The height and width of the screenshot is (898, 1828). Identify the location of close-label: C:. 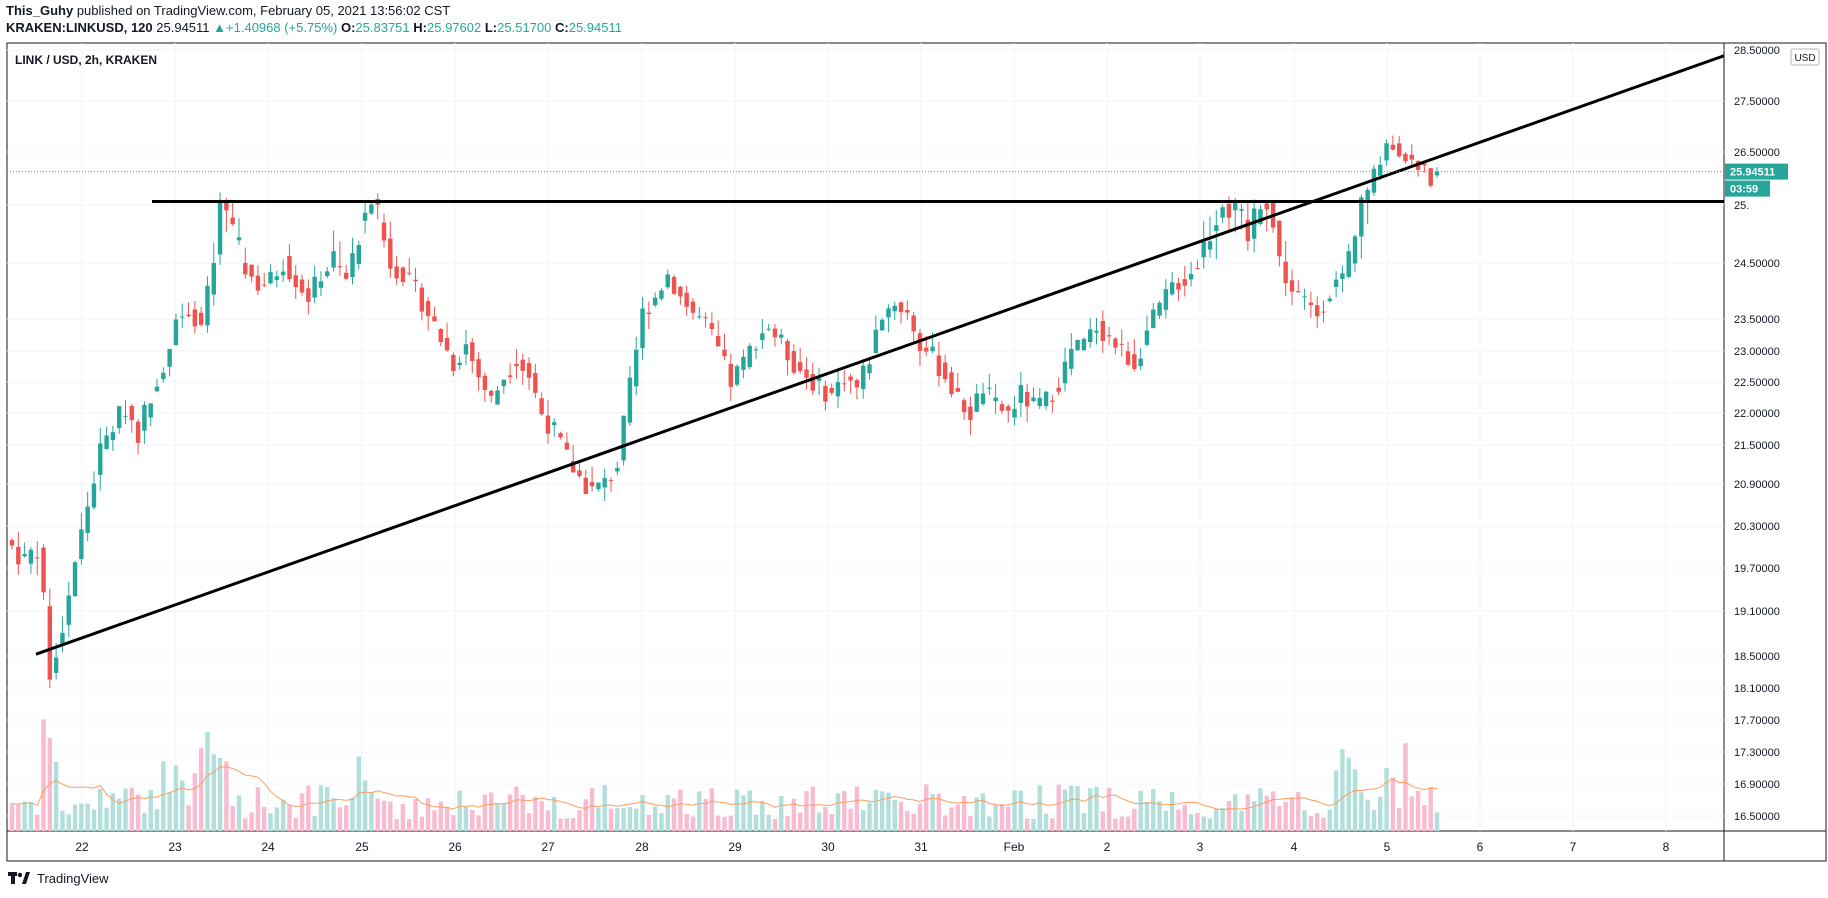
(562, 27).